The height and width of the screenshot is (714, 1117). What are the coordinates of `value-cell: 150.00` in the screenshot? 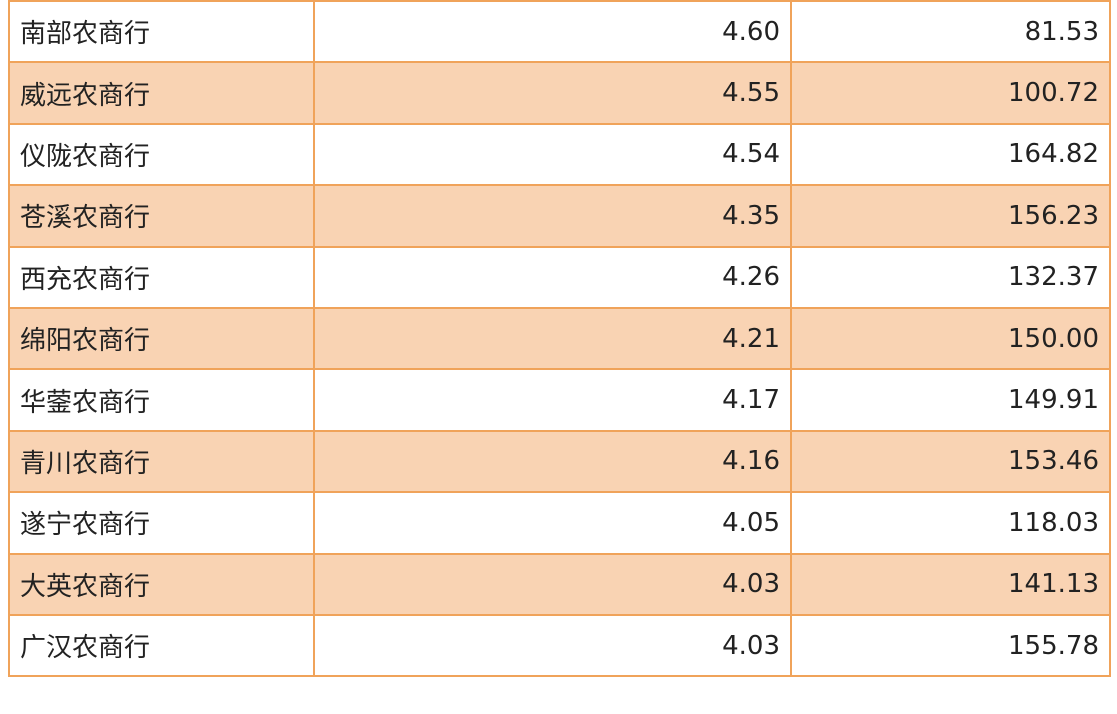 It's located at (950, 338).